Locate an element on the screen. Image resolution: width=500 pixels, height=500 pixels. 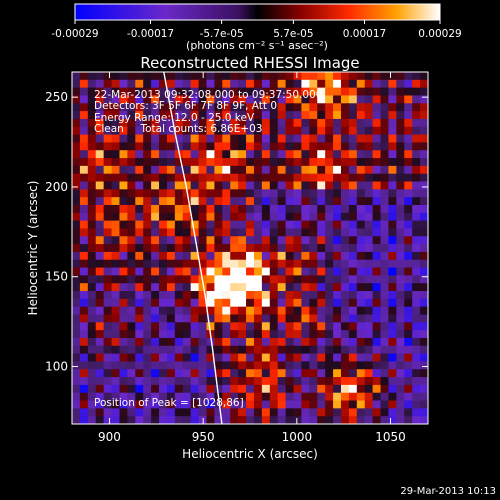
x-axis-label: Heliocentric X (arcsec) is located at coordinates (250, 454).